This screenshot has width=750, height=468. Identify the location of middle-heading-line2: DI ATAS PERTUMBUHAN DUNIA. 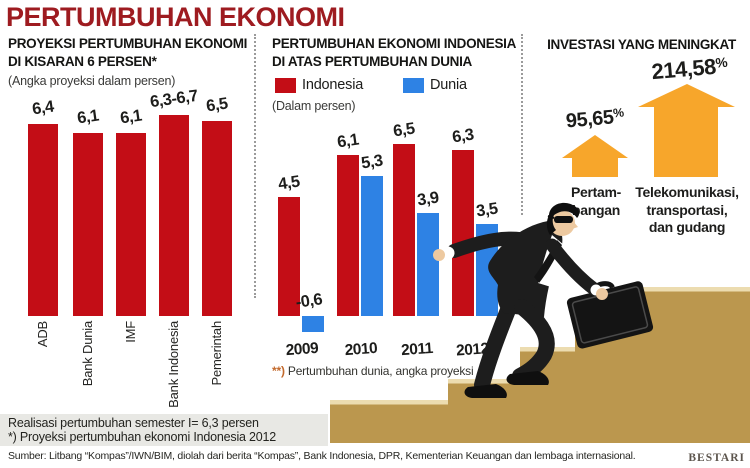
(372, 61).